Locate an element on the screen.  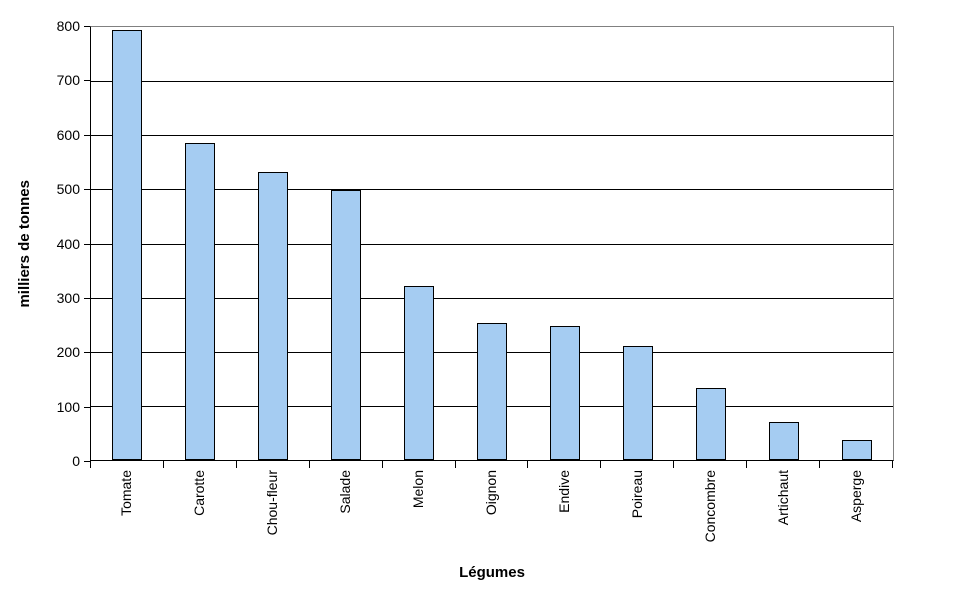
bar-melon is located at coordinates (419, 372).